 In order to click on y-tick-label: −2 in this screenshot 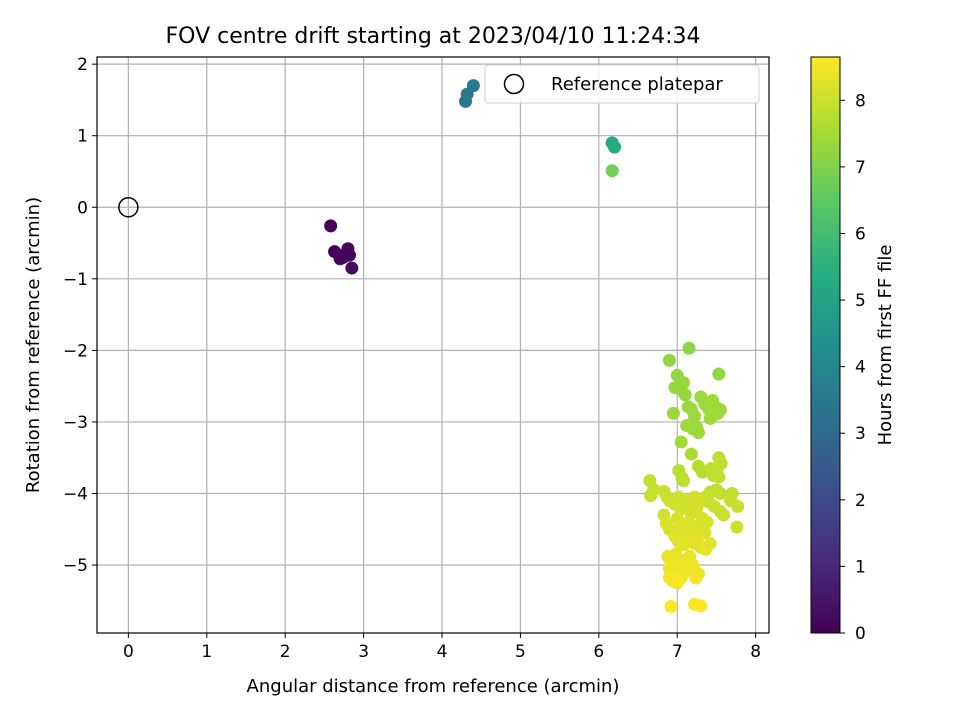, I will do `click(75, 351)`.